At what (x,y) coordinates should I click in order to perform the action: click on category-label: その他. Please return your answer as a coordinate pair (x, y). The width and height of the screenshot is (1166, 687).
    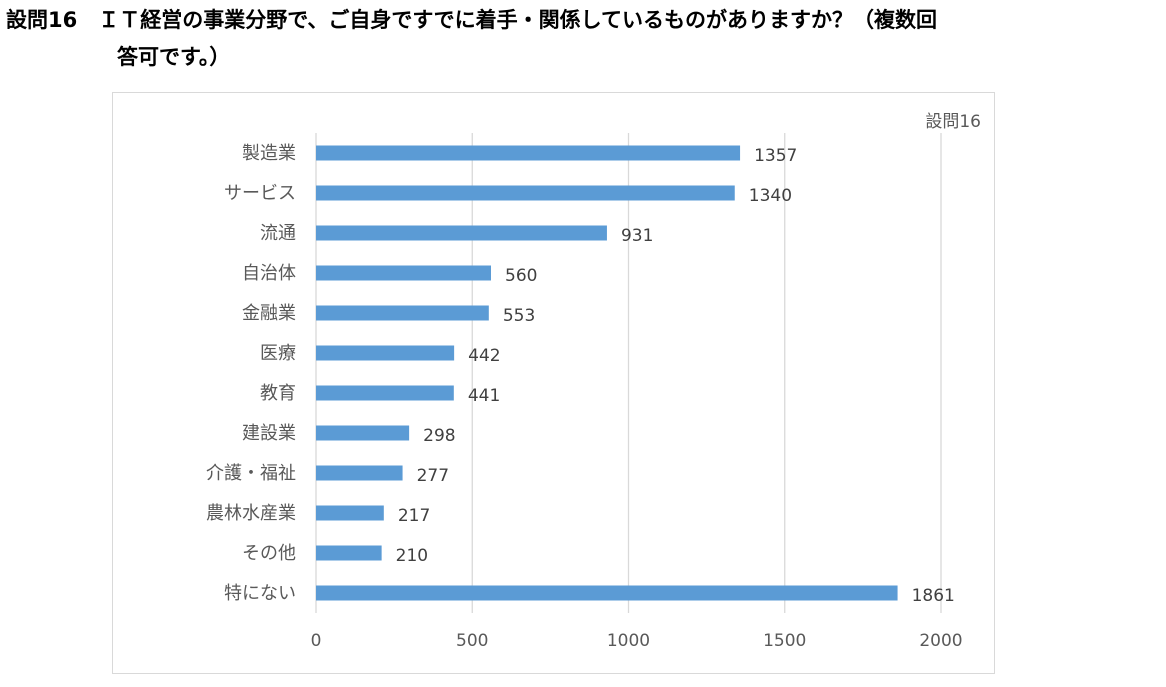
    Looking at the image, I should click on (269, 553).